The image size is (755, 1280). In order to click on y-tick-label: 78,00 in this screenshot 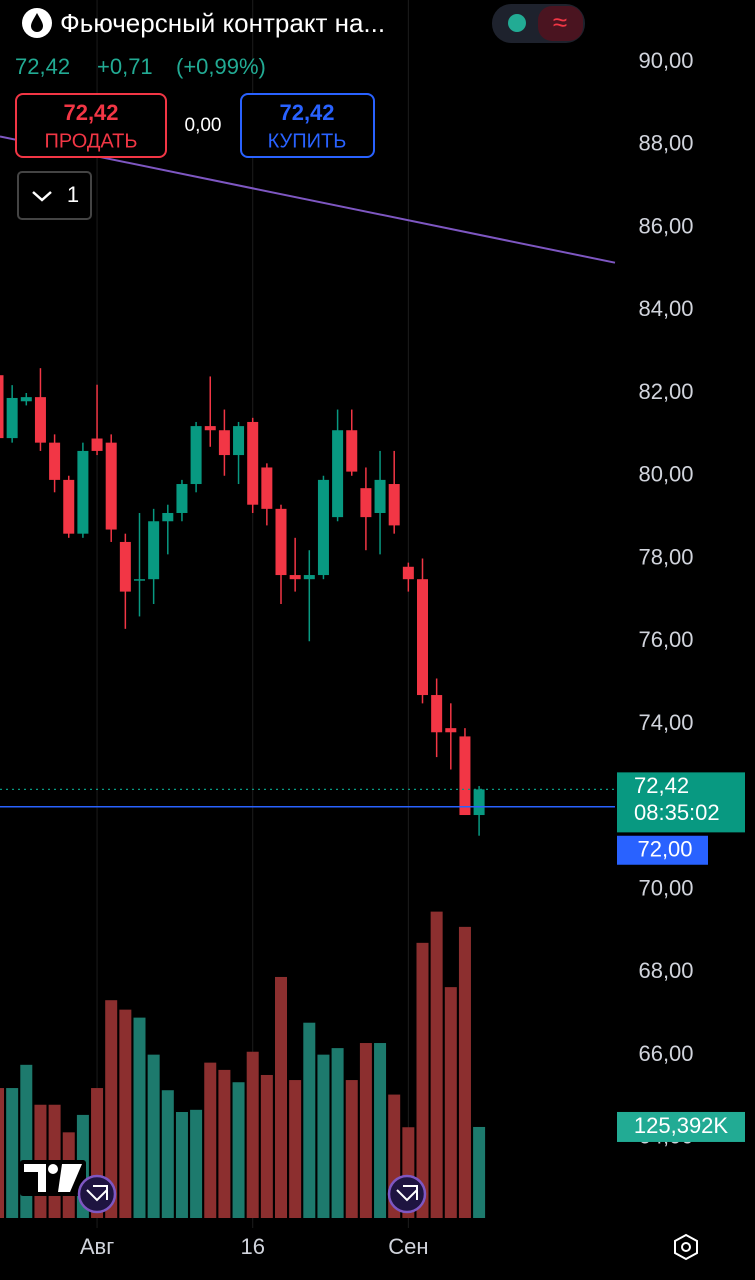, I will do `click(665, 556)`.